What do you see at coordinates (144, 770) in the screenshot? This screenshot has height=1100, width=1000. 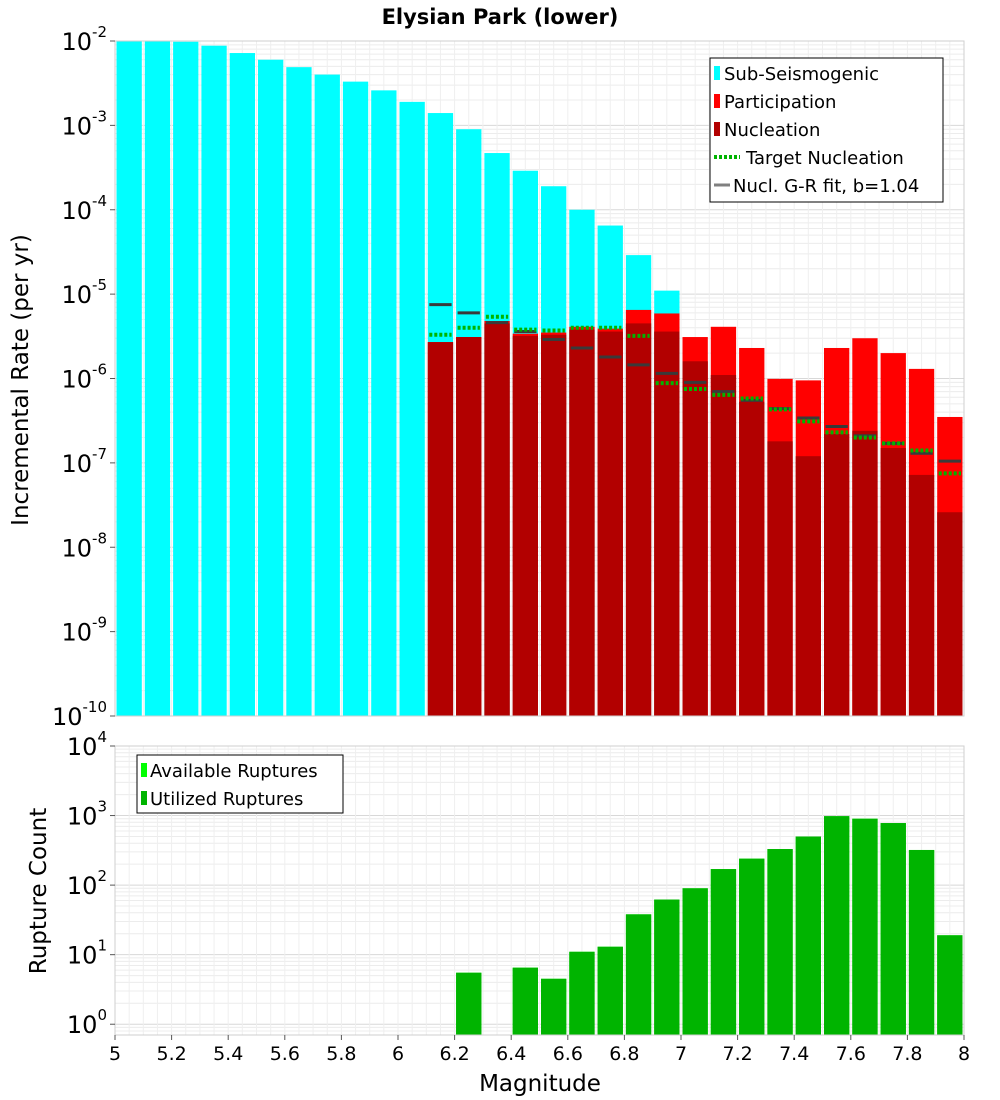 I see `legend-swatch-available-ruptures` at bounding box center [144, 770].